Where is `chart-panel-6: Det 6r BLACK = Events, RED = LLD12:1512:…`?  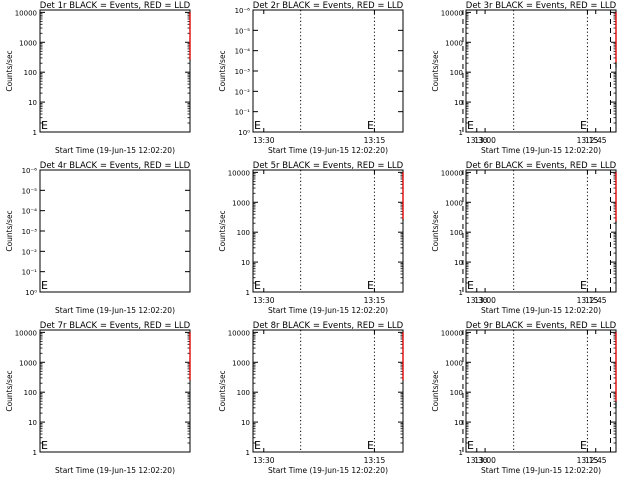 chart-panel-6: Det 6r BLACK = Events, RED = LLD12:1512:… is located at coordinates (524, 238).